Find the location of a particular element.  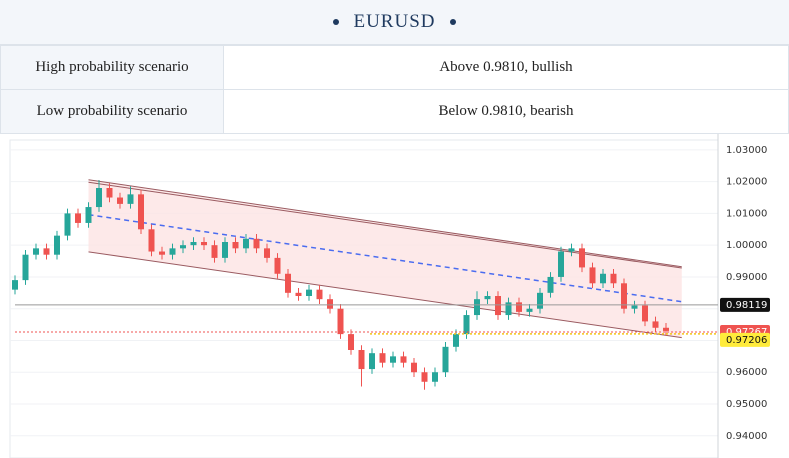

price-label: 0.98119 is located at coordinates (746, 305).